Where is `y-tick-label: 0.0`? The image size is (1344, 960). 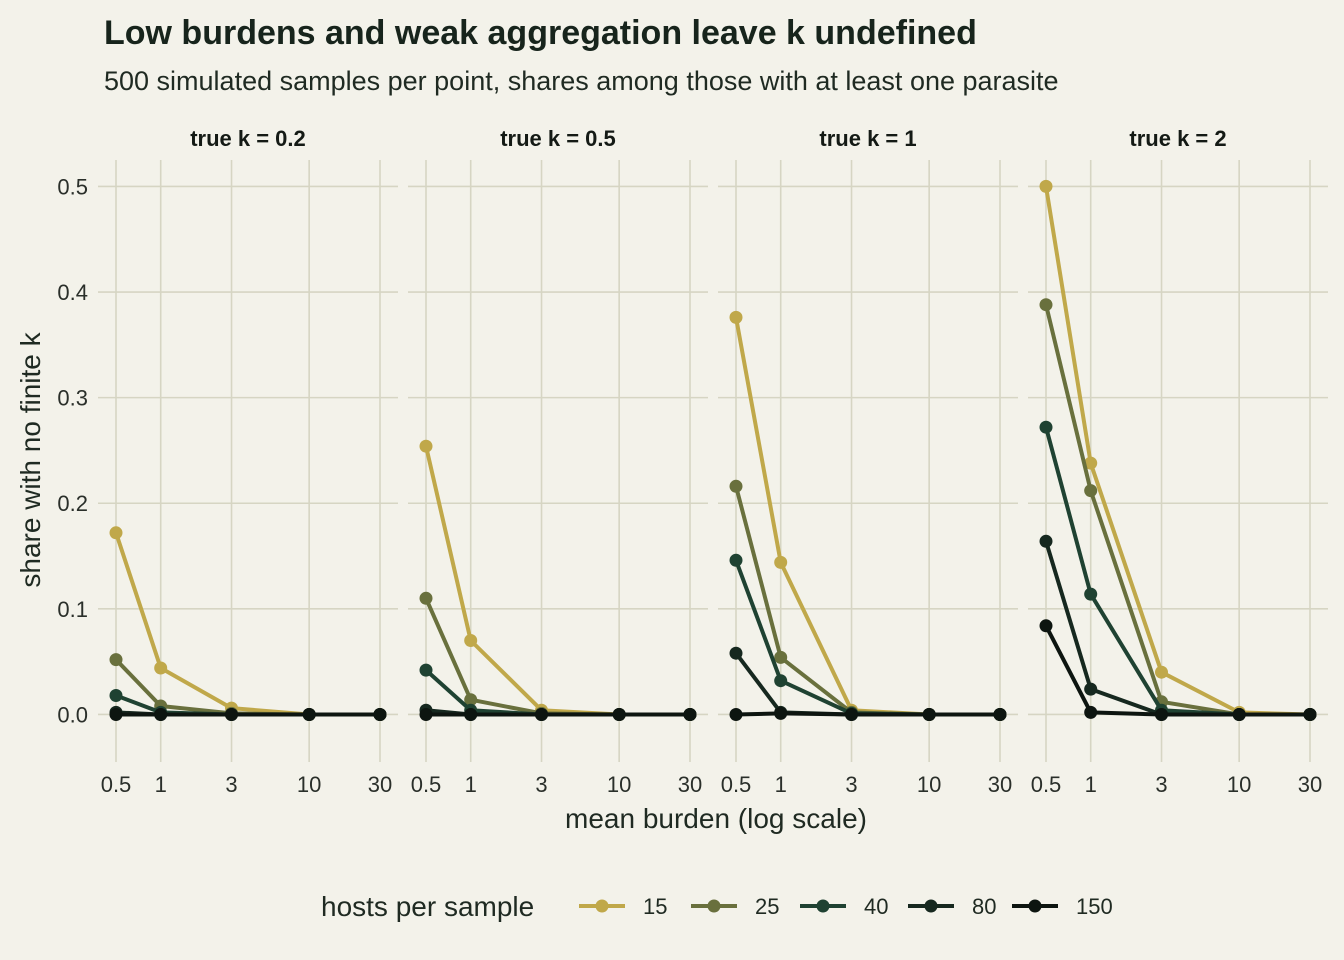
y-tick-label: 0.0 is located at coordinates (72, 714).